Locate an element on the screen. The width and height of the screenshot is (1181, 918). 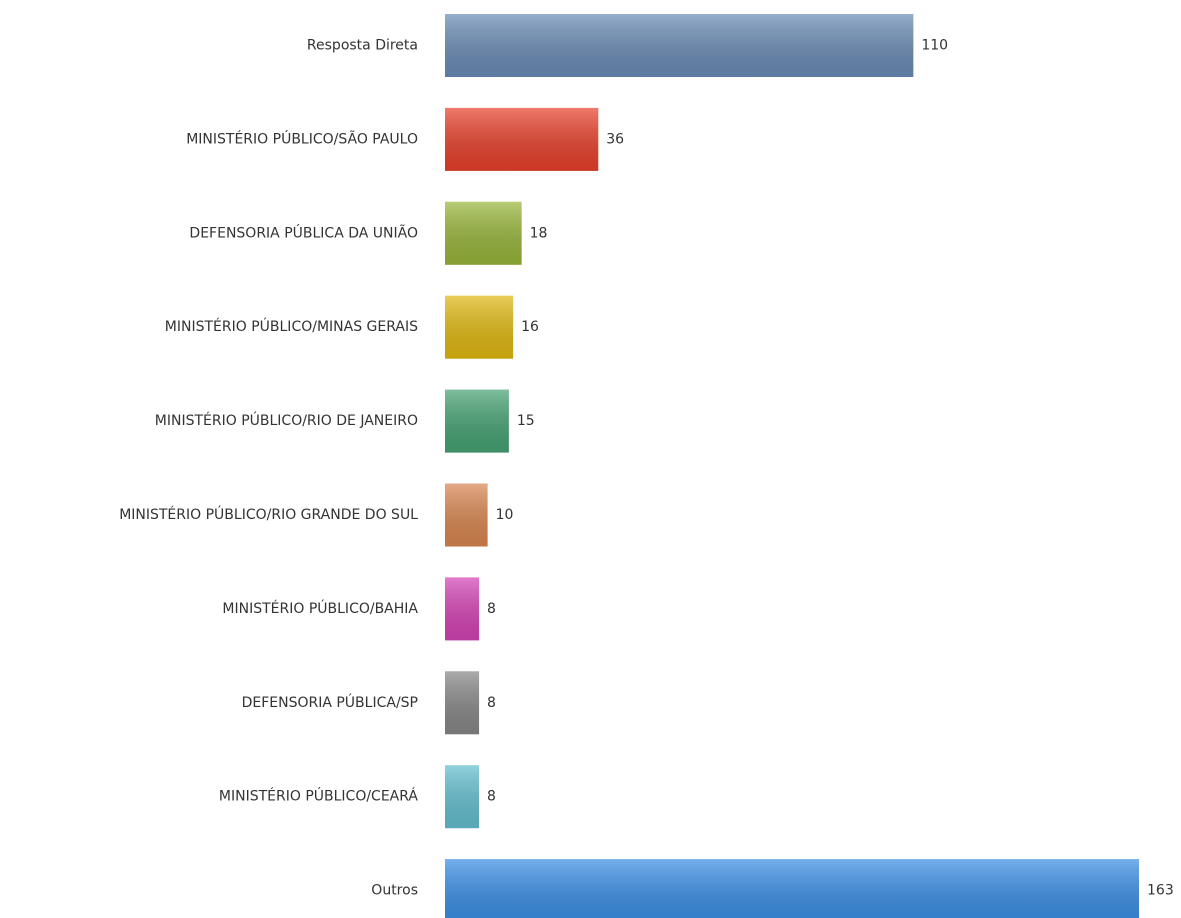
category-label: Resposta Direta is located at coordinates (362, 46).